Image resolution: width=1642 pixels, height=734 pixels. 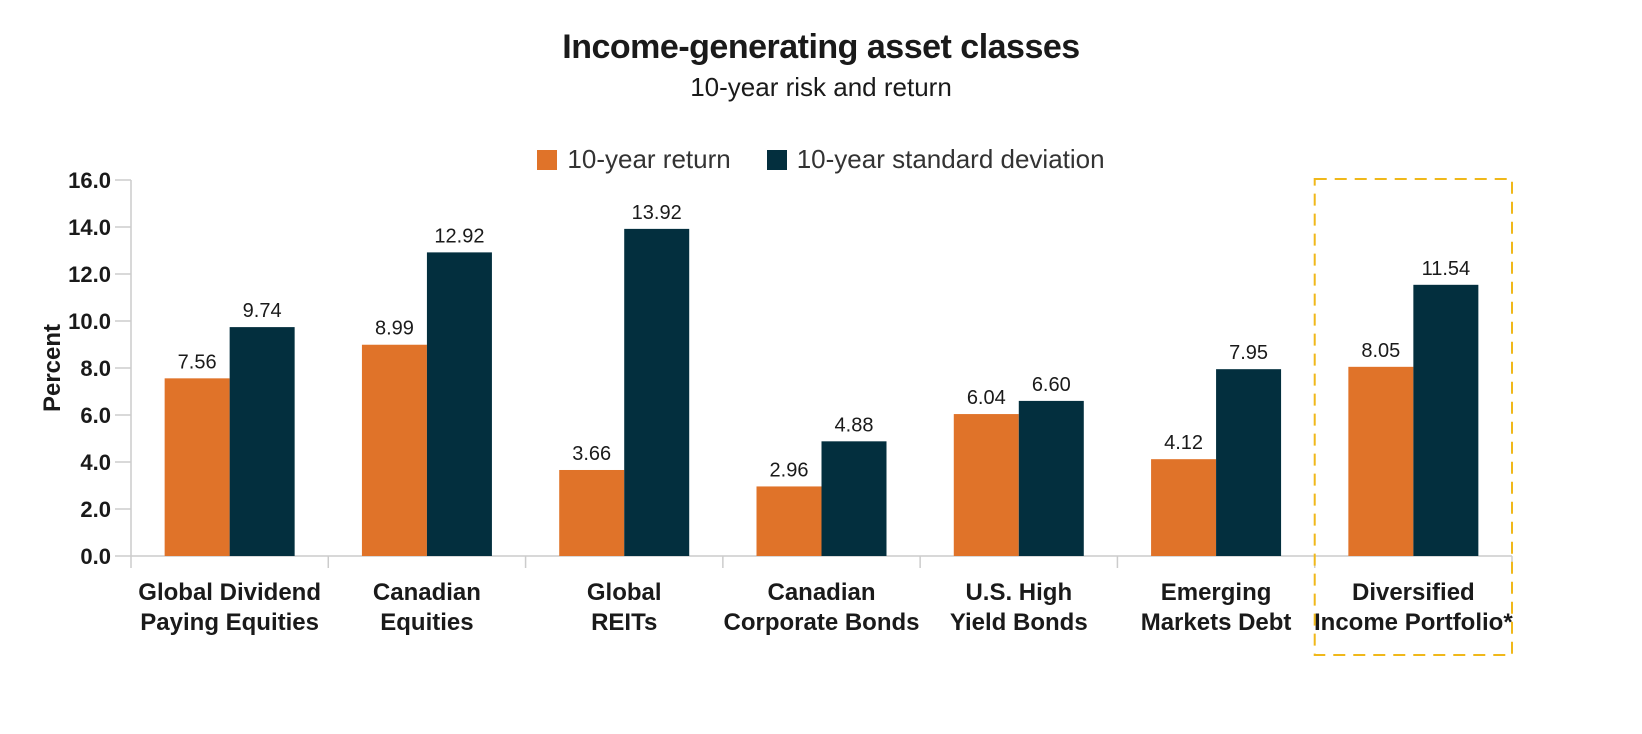 I want to click on y-tick-label: 8.0, so click(x=95, y=368).